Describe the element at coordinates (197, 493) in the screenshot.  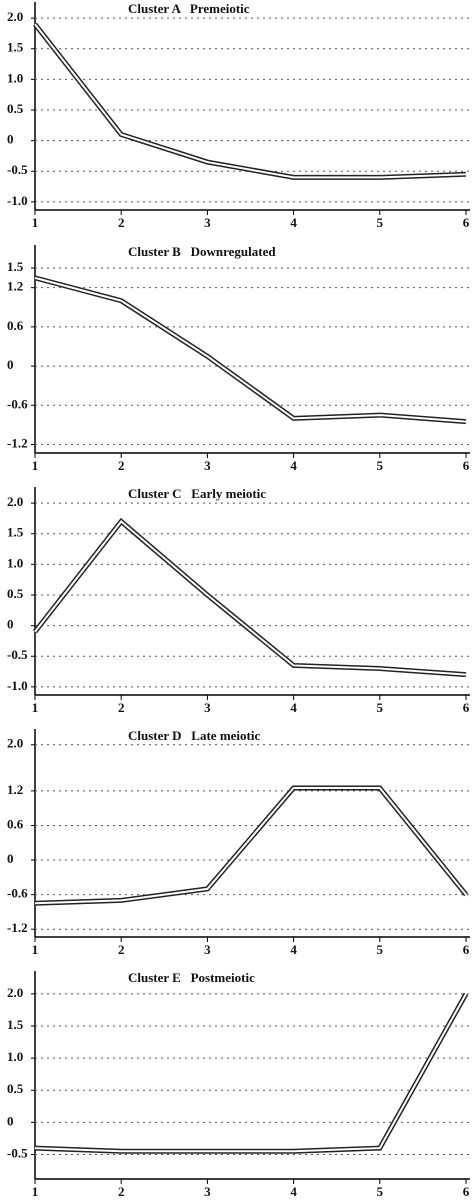
I see `chart-title: Cluster C Early meiotic` at that location.